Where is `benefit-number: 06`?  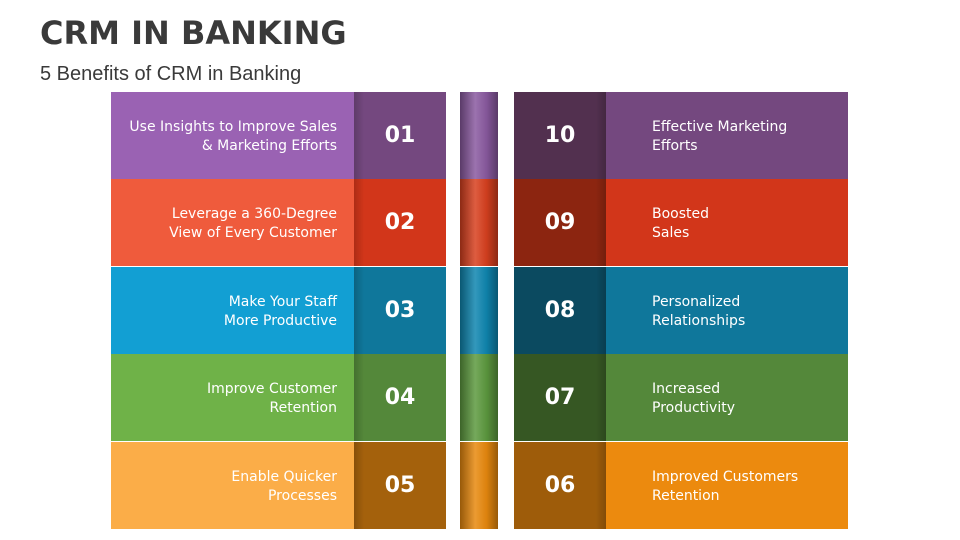 benefit-number: 06 is located at coordinates (560, 485).